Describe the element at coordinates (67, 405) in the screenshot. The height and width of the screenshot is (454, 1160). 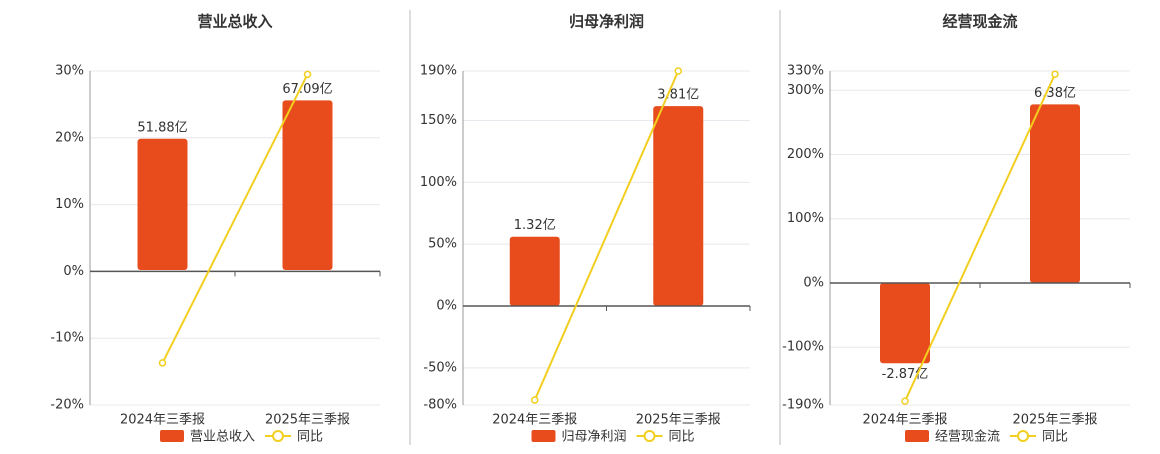
I see `y-tick-label: -20%` at that location.